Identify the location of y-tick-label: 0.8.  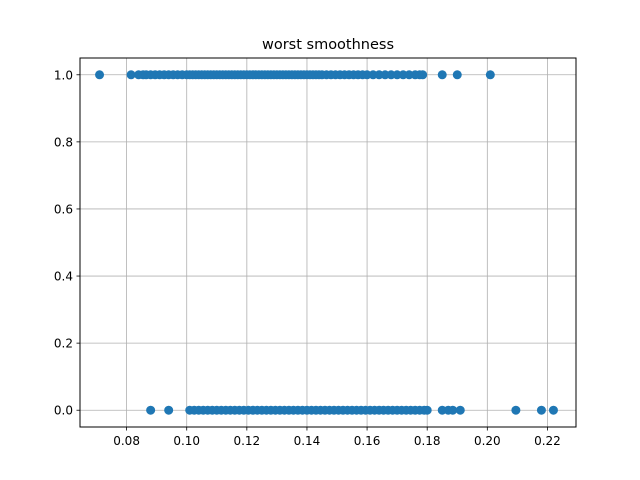
(63, 142).